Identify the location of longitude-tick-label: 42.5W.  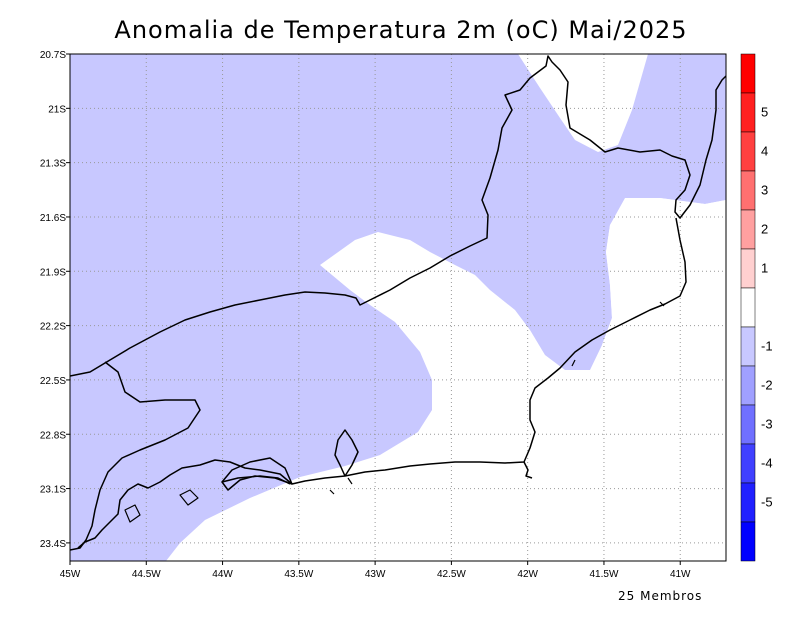
(451, 574).